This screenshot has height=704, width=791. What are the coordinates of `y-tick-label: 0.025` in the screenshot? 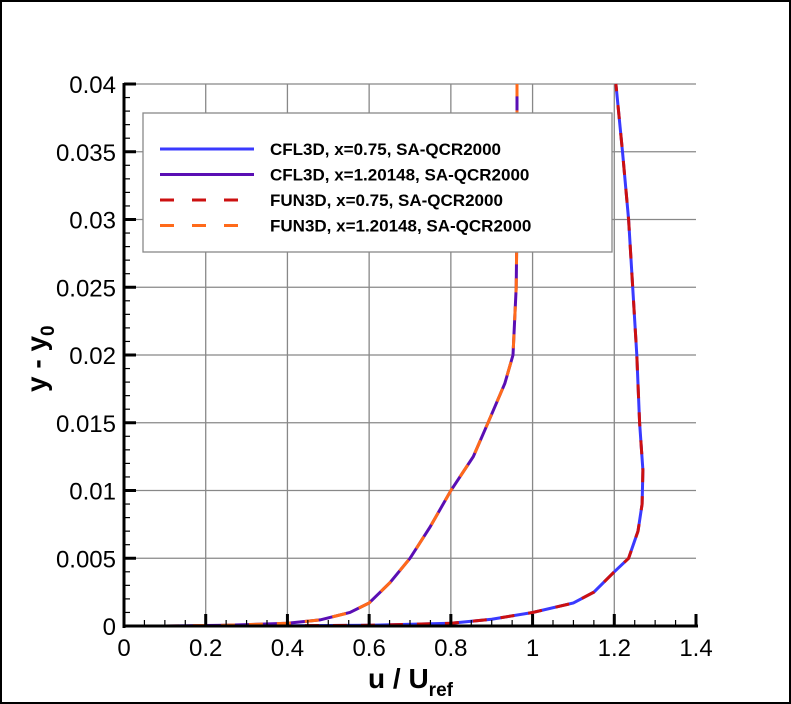 It's located at (86, 288).